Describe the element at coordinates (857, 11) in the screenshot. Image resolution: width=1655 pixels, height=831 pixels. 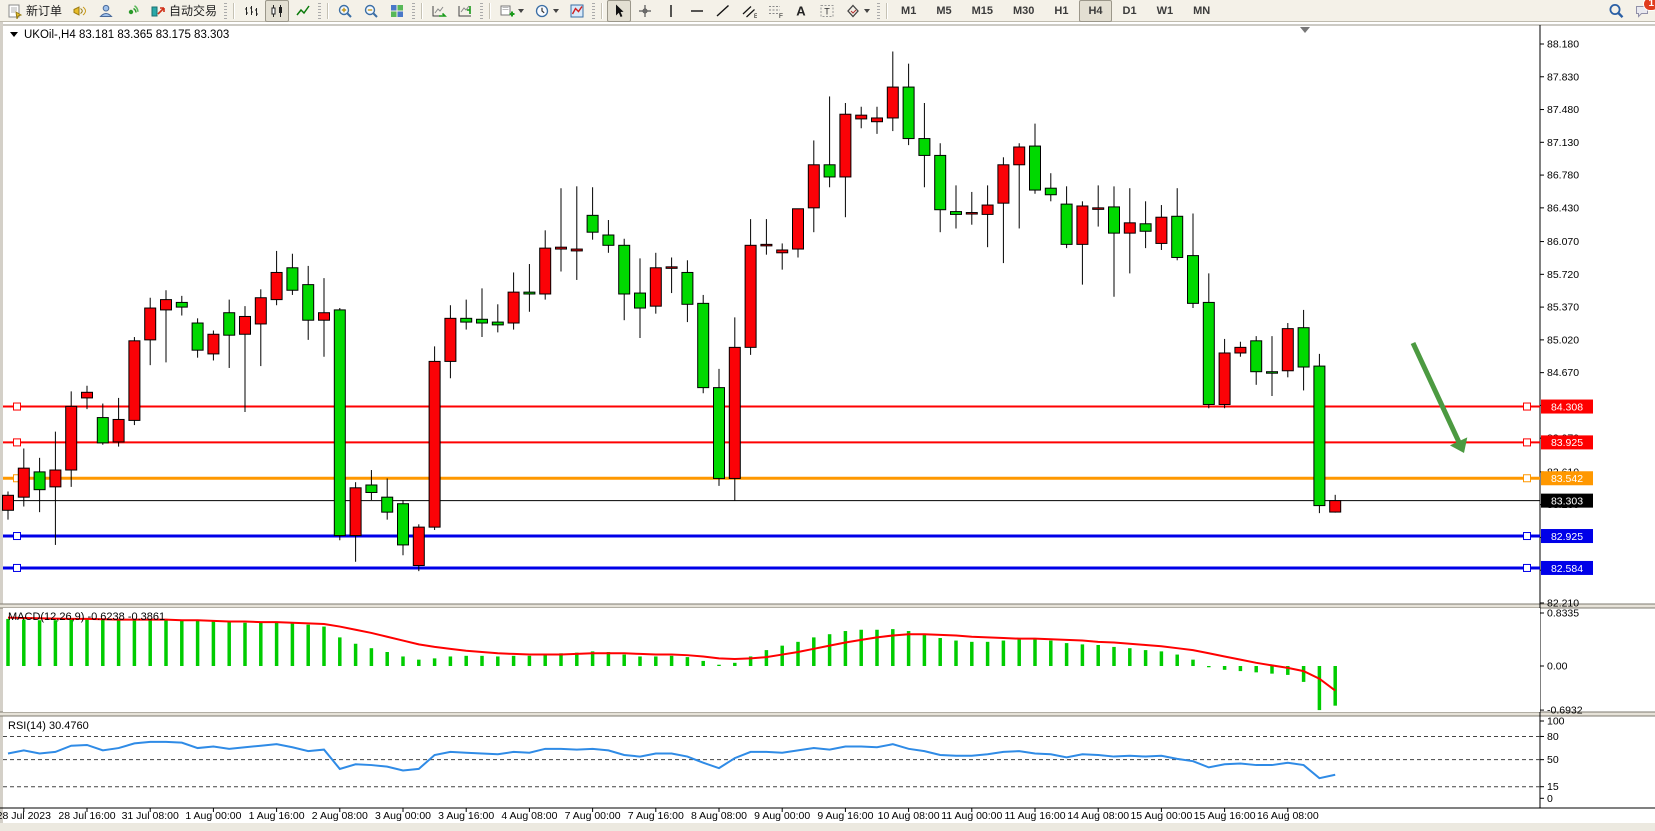
I see `shapes-button` at that location.